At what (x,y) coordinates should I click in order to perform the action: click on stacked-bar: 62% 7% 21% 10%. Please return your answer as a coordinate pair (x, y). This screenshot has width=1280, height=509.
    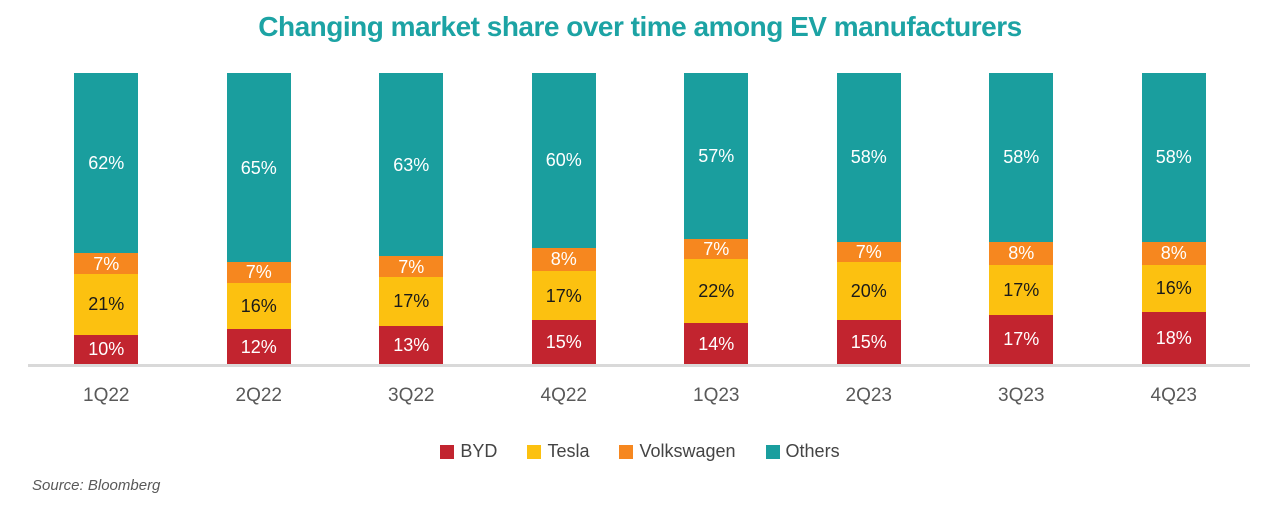
    Looking at the image, I should click on (106, 218).